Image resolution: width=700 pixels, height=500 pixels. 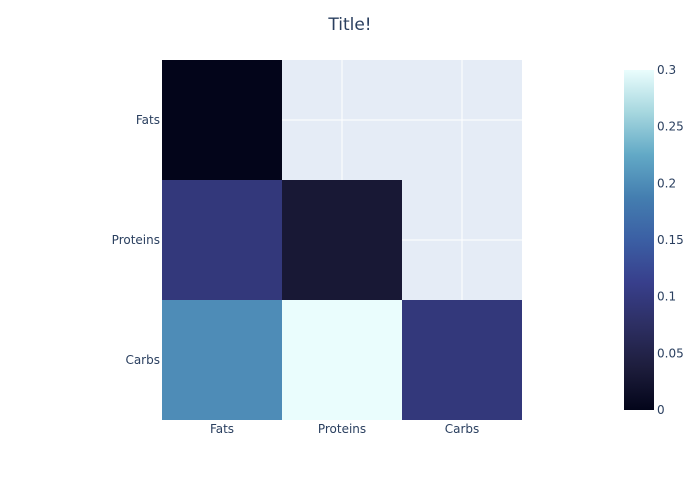 I want to click on colorbar-tick-label: 0.3, so click(x=666, y=70).